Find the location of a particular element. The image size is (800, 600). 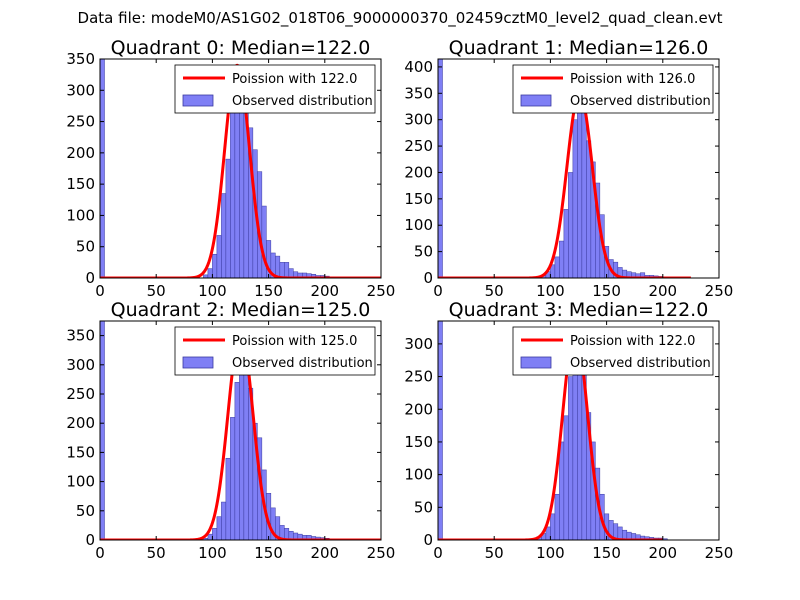

subplot-title: Quadrant 0: Median=122.0 is located at coordinates (241, 48).